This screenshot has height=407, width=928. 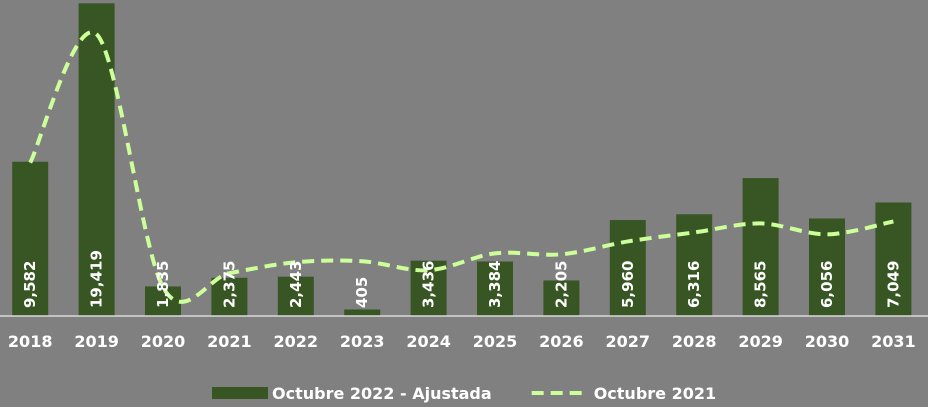 What do you see at coordinates (163, 341) in the screenshot?
I see `x-tick-label: 2020` at bounding box center [163, 341].